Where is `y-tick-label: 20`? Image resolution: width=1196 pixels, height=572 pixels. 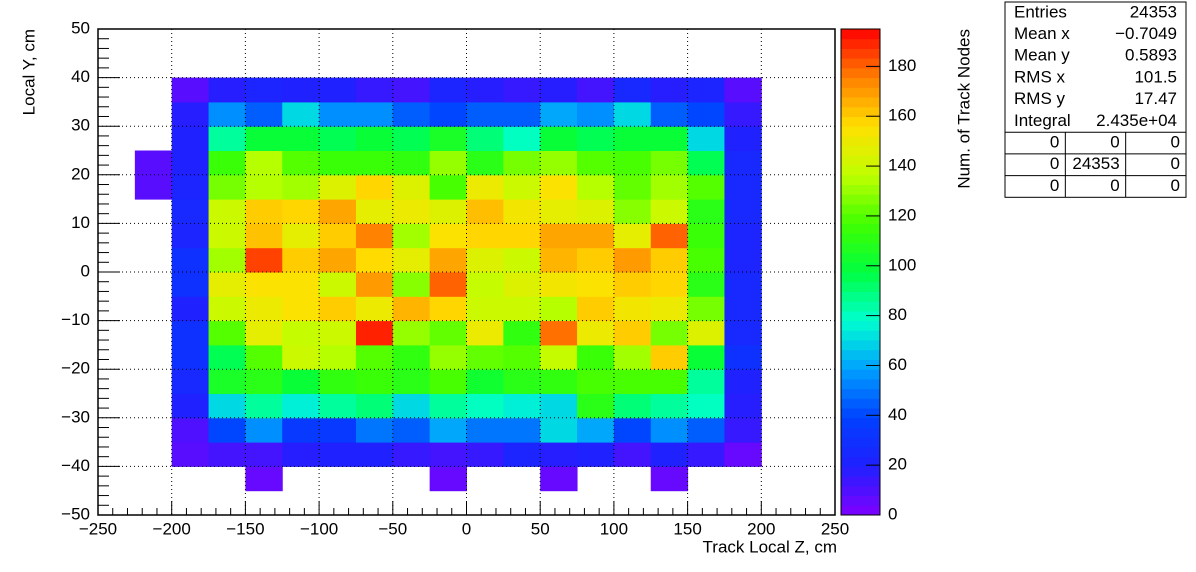
y-tick-label: 20 is located at coordinates (80, 173).